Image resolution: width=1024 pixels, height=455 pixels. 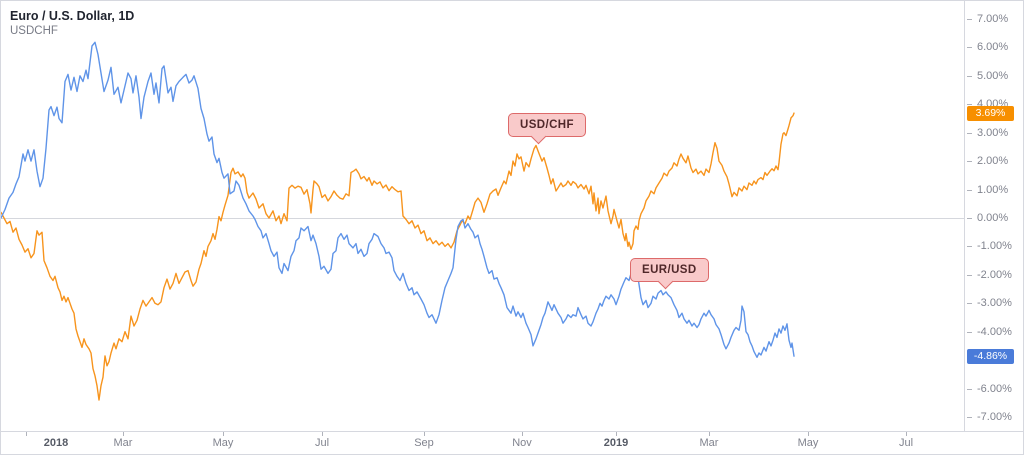 What do you see at coordinates (547, 125) in the screenshot?
I see `usdchf-callout-text: USD/CHF` at bounding box center [547, 125].